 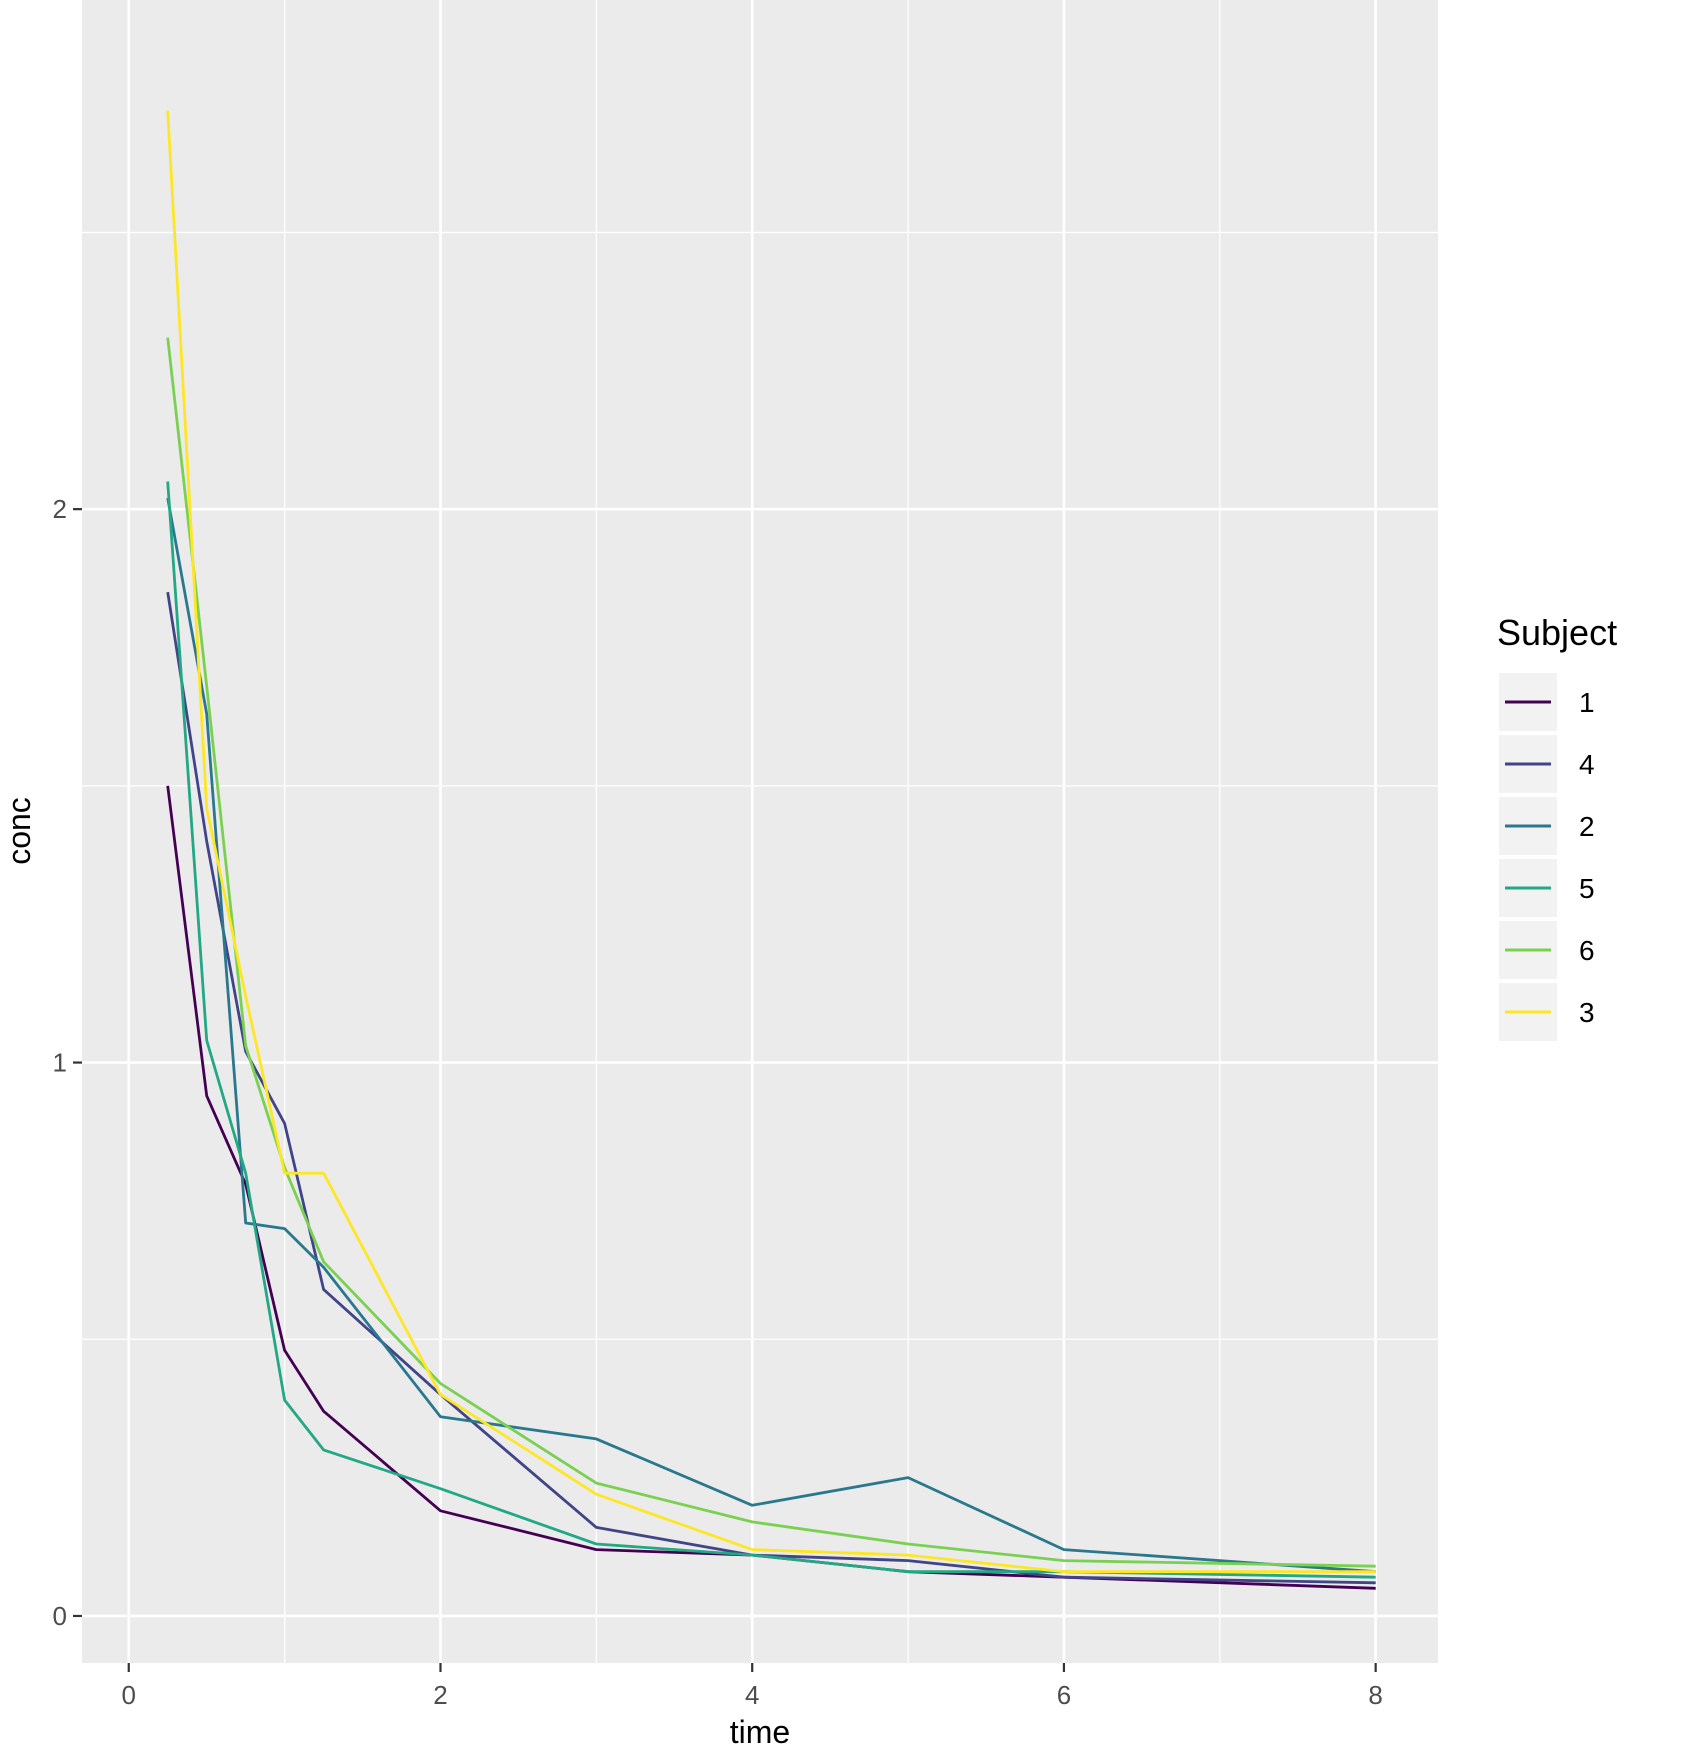 What do you see at coordinates (1587, 1012) in the screenshot?
I see `legend-label: 3` at bounding box center [1587, 1012].